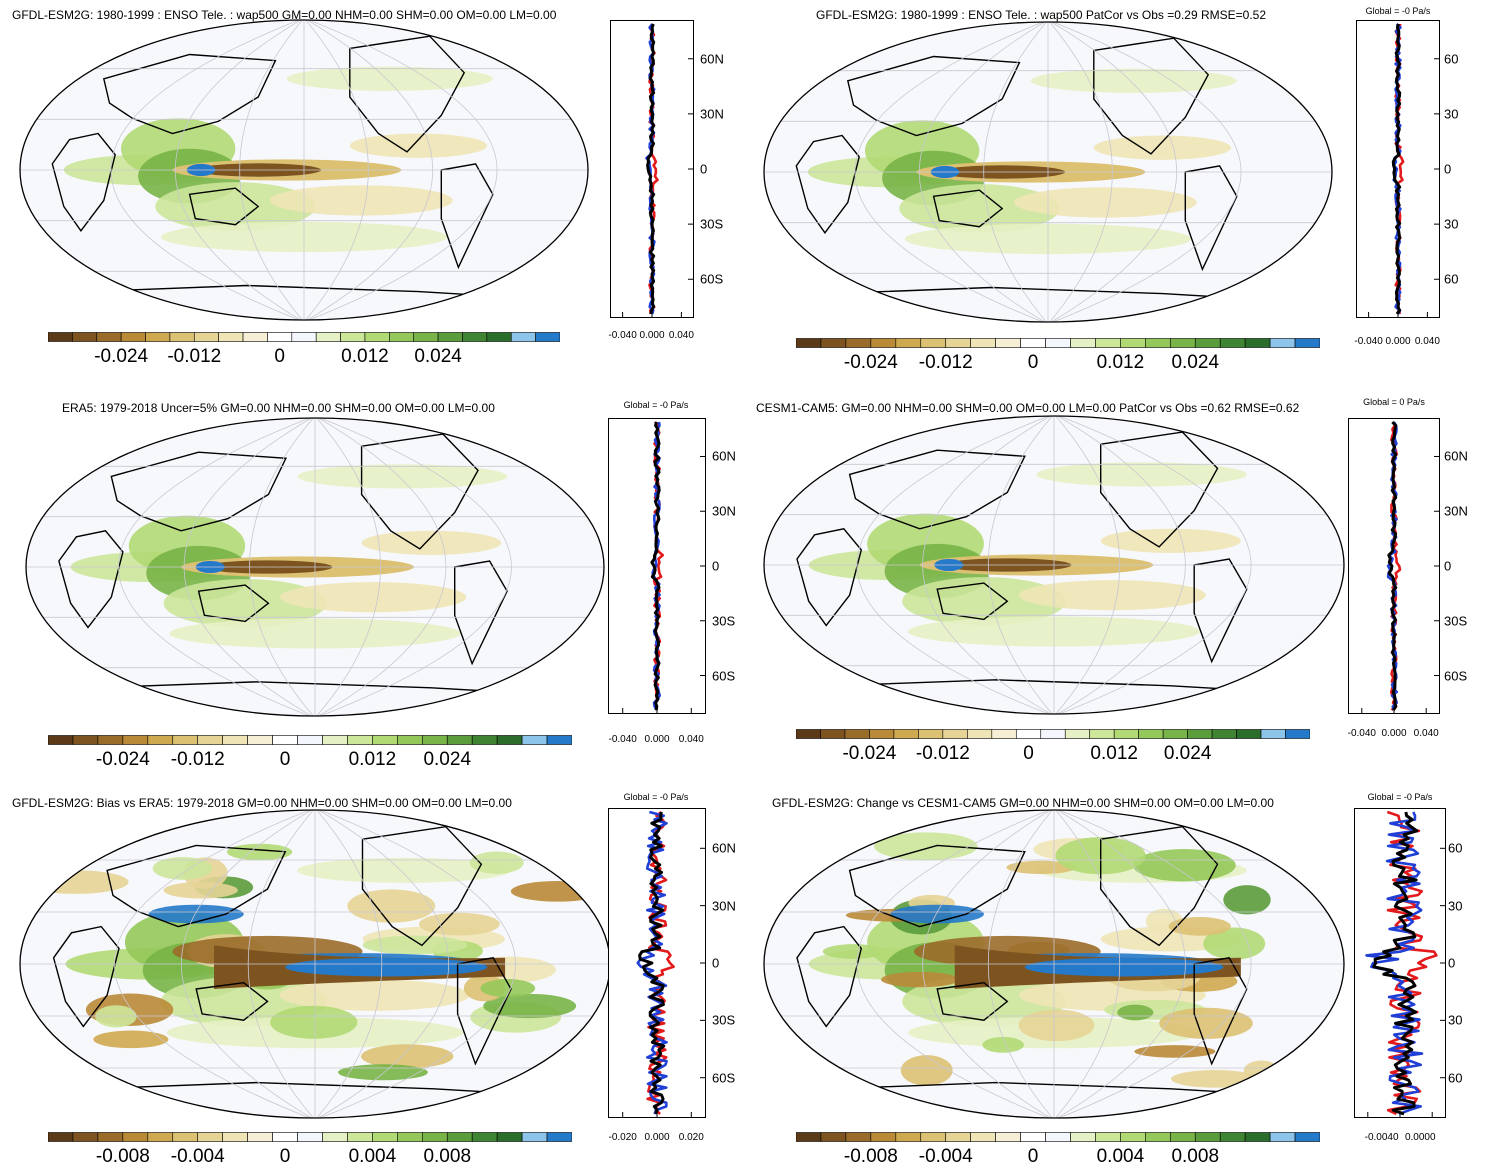 Image resolution: width=1489 pixels, height=1168 pixels. Describe the element at coordinates (197, 1156) in the screenshot. I see `colorbar-label: -0.004` at that location.